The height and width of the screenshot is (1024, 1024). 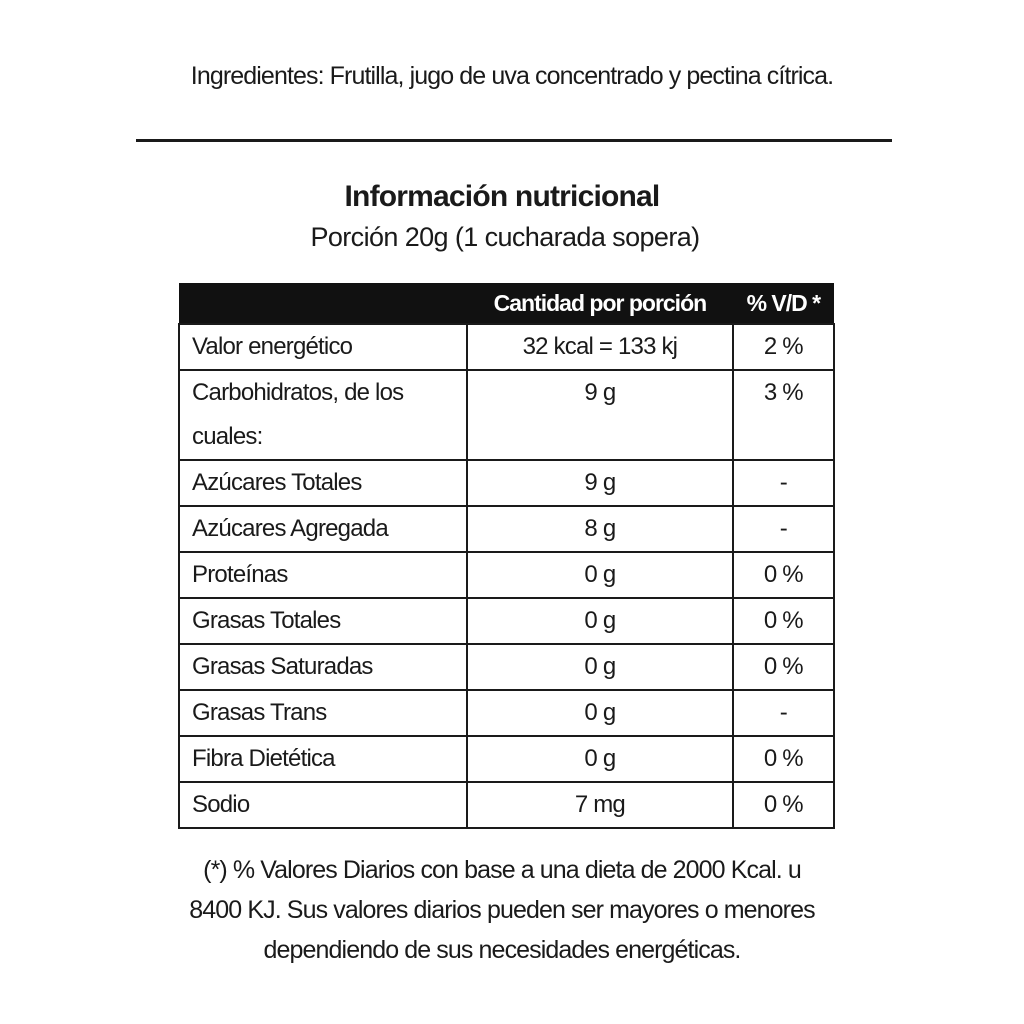 I want to click on nutrient-name: Proteínas, so click(x=323, y=575).